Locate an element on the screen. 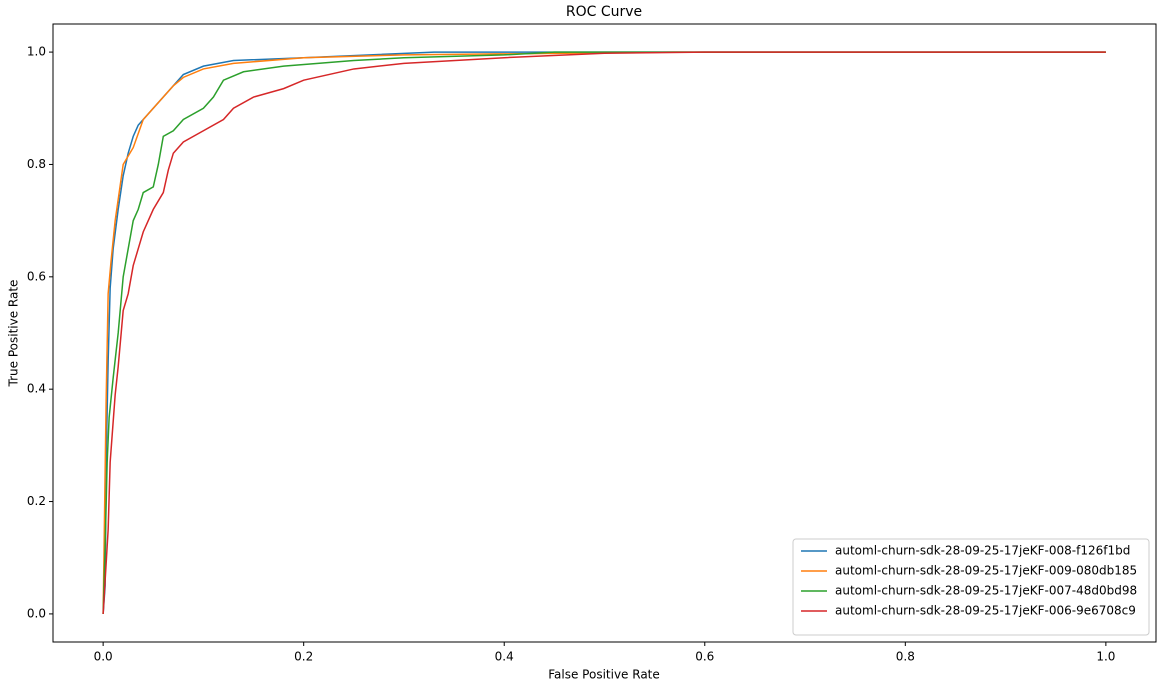 This screenshot has height=685, width=1160. x-tick-label: 0.0 is located at coordinates (103, 657).